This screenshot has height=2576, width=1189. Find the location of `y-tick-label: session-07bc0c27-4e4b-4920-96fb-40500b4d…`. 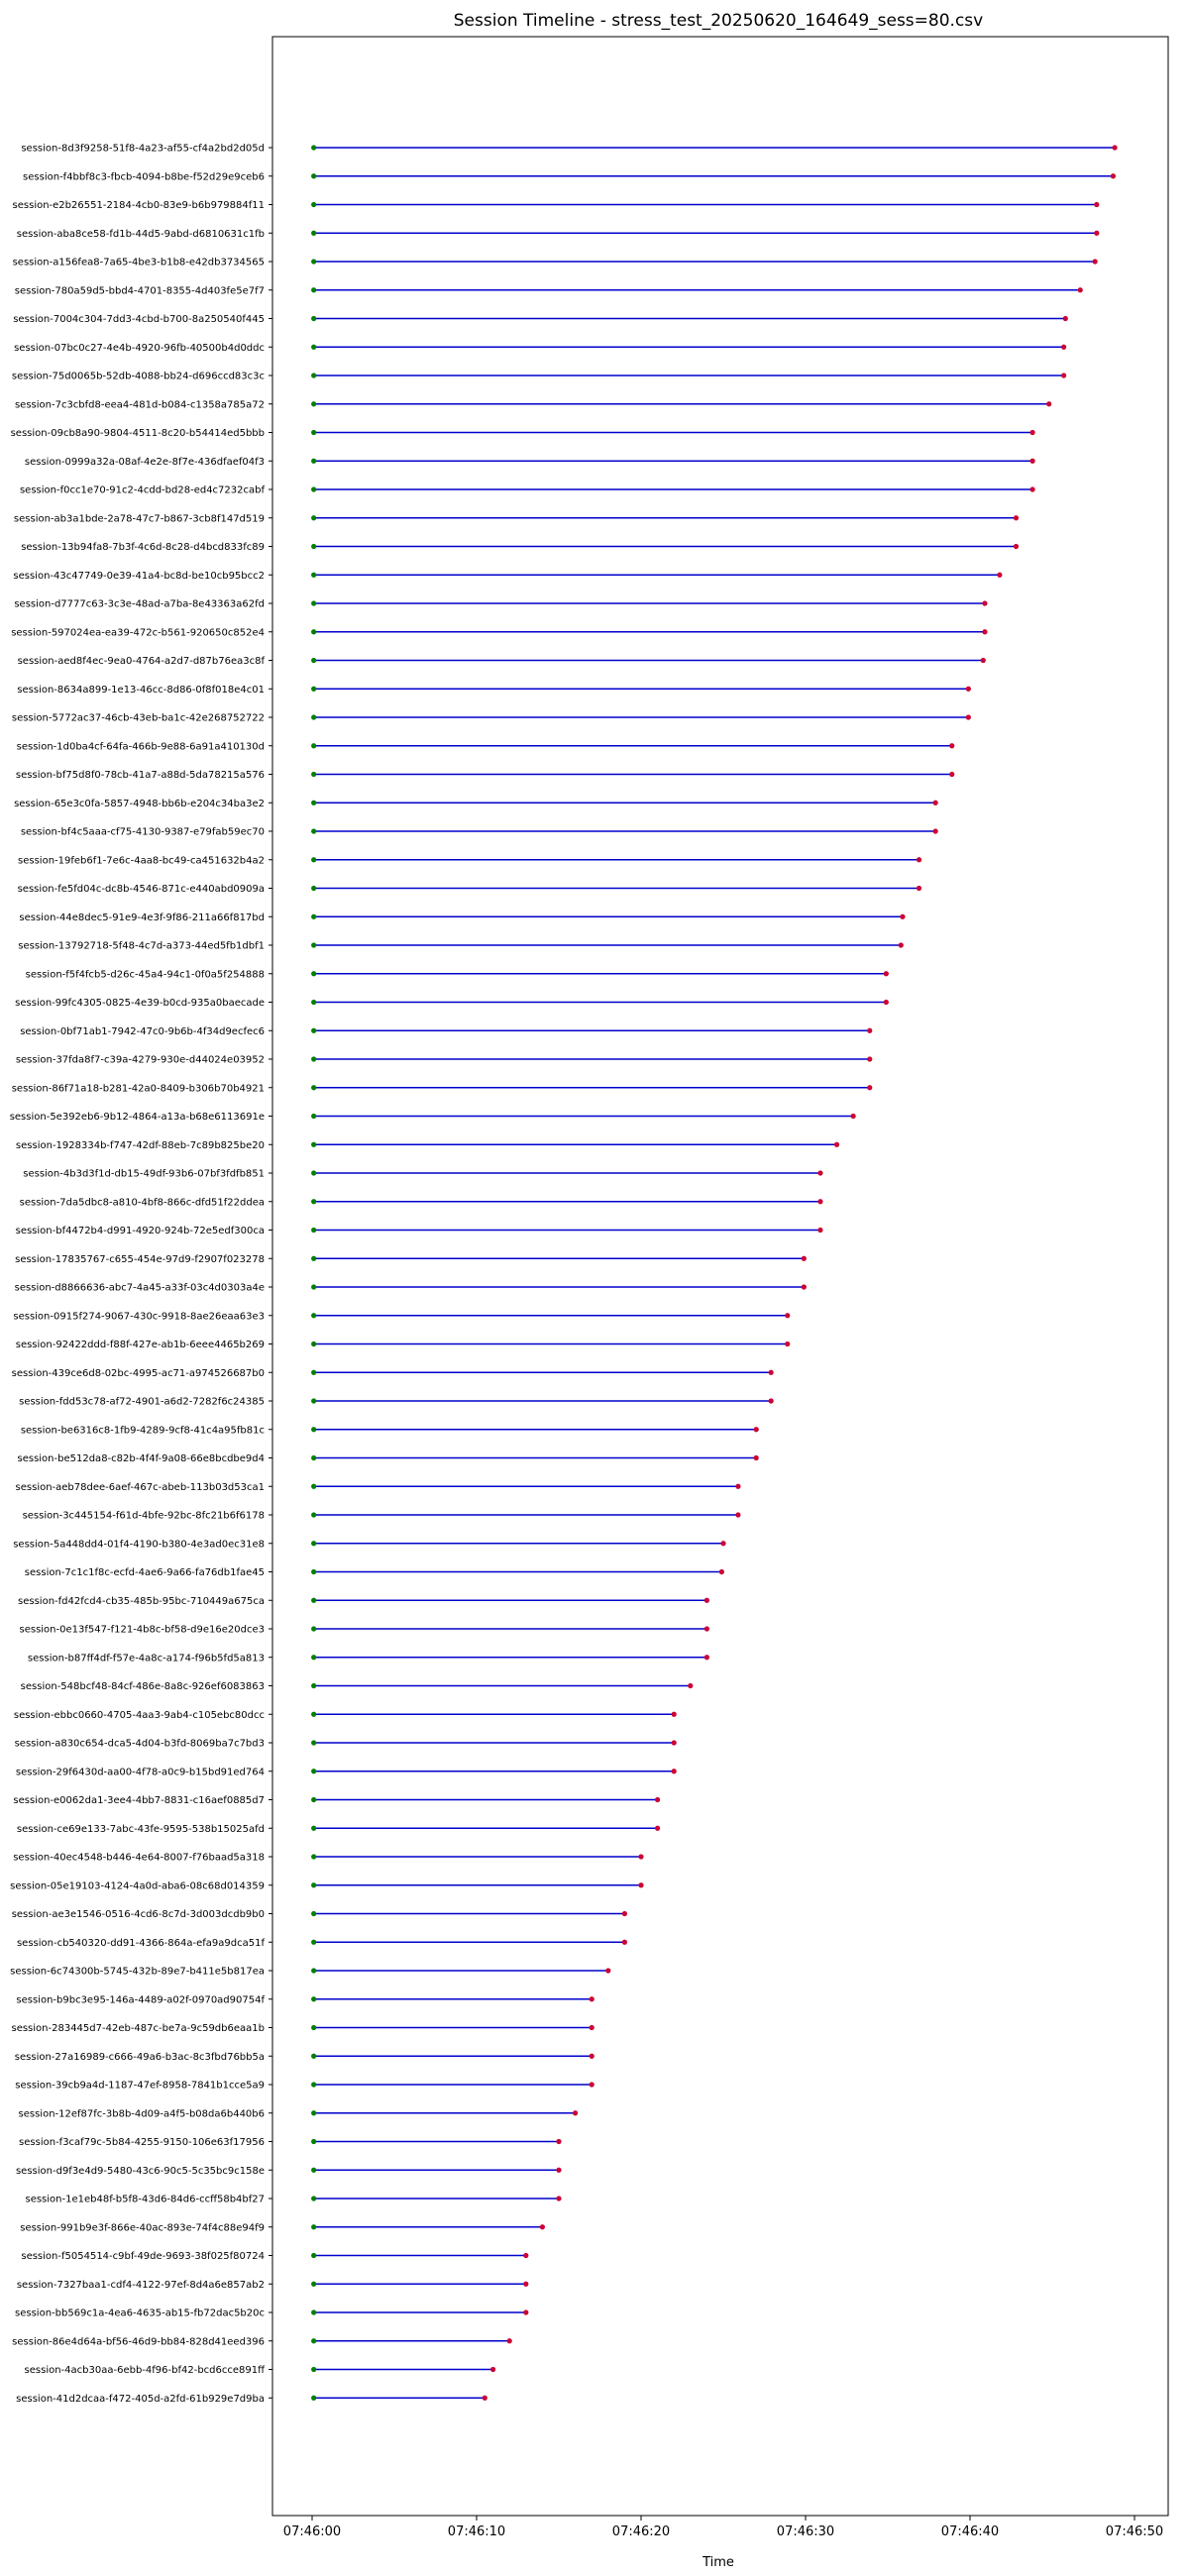

y-tick-label: session-07bc0c27-4e4b-4920-96fb-40500b4d… is located at coordinates (139, 348).